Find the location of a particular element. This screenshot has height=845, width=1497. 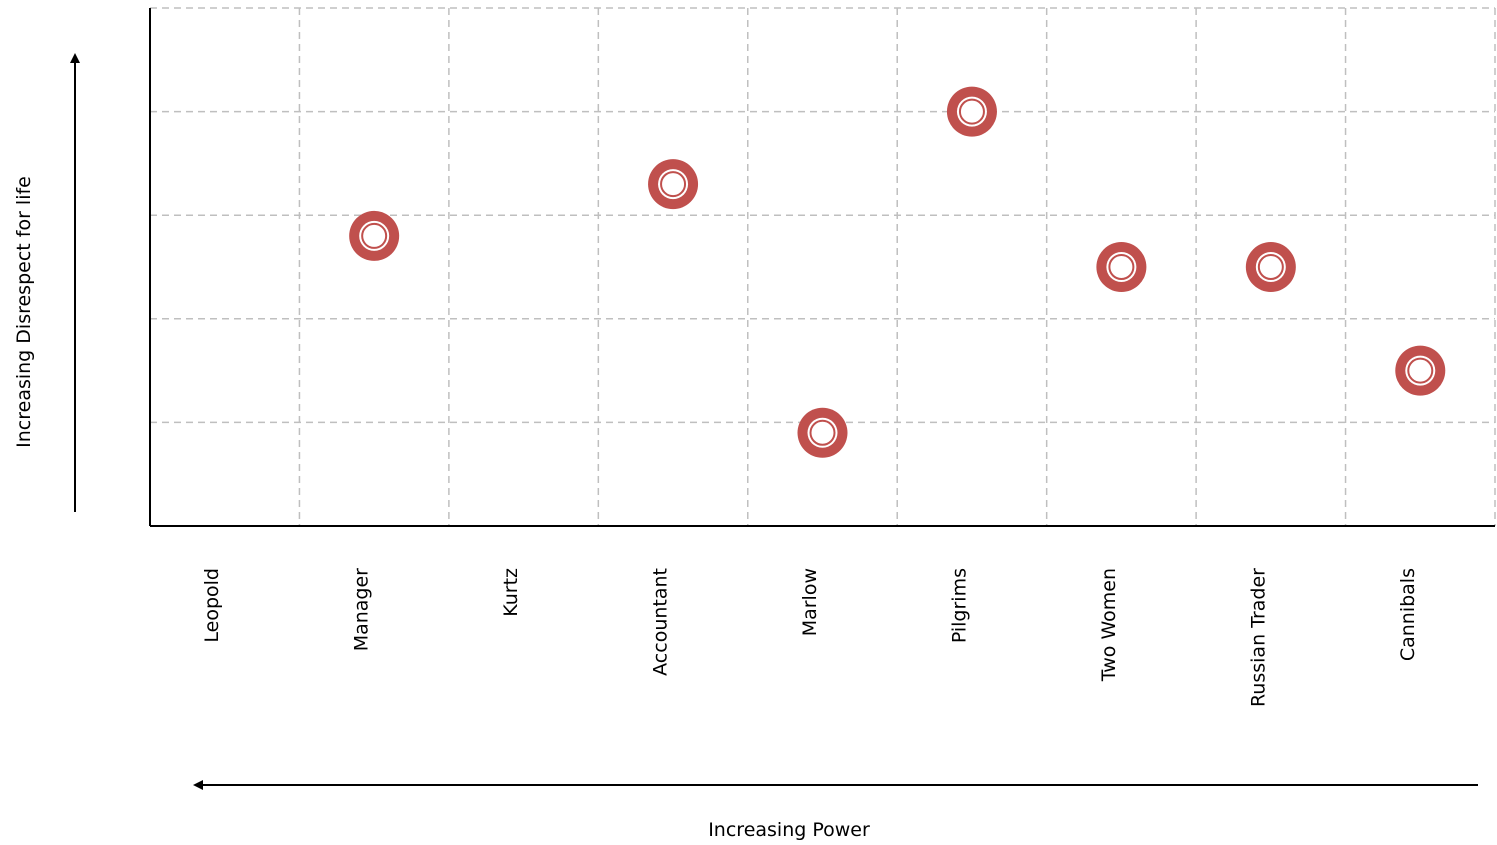

x-tick-label: Leopold is located at coordinates (212, 605).